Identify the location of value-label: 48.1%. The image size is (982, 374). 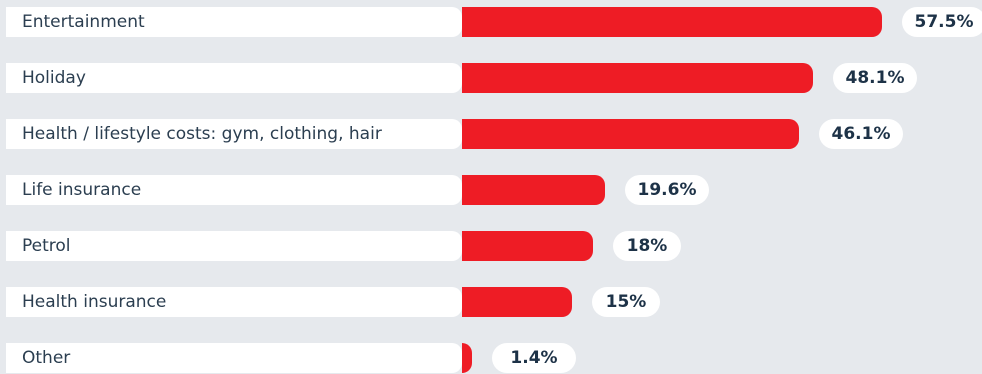
(875, 78).